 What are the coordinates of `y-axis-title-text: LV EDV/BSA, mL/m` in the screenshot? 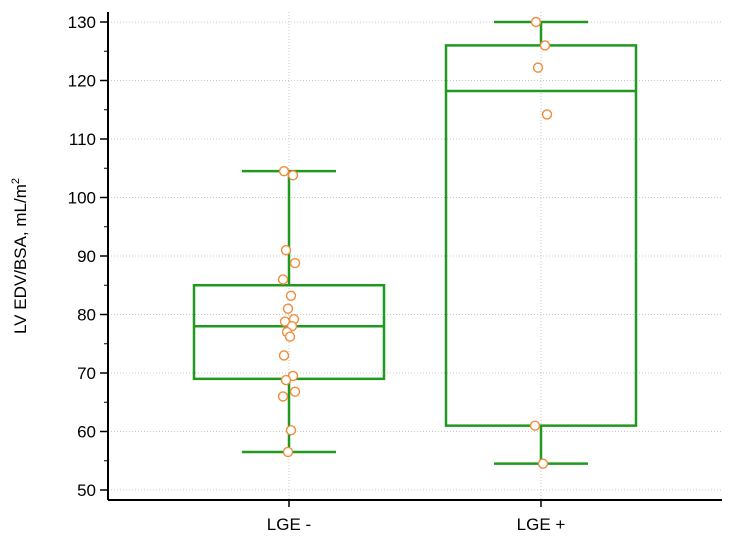 It's located at (20, 259).